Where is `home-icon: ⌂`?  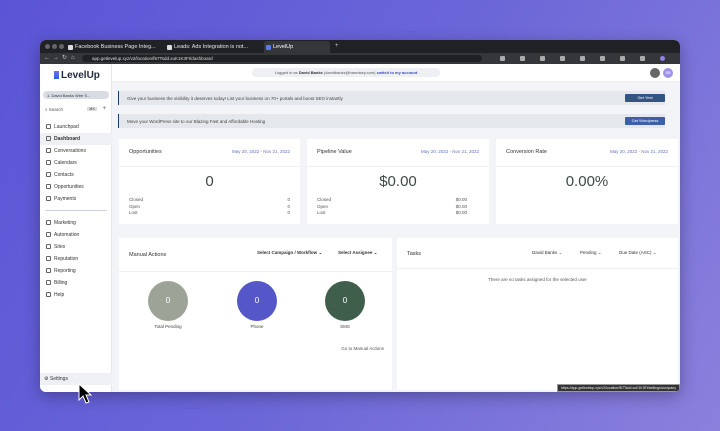
home-icon: ⌂ is located at coordinates (73, 58).